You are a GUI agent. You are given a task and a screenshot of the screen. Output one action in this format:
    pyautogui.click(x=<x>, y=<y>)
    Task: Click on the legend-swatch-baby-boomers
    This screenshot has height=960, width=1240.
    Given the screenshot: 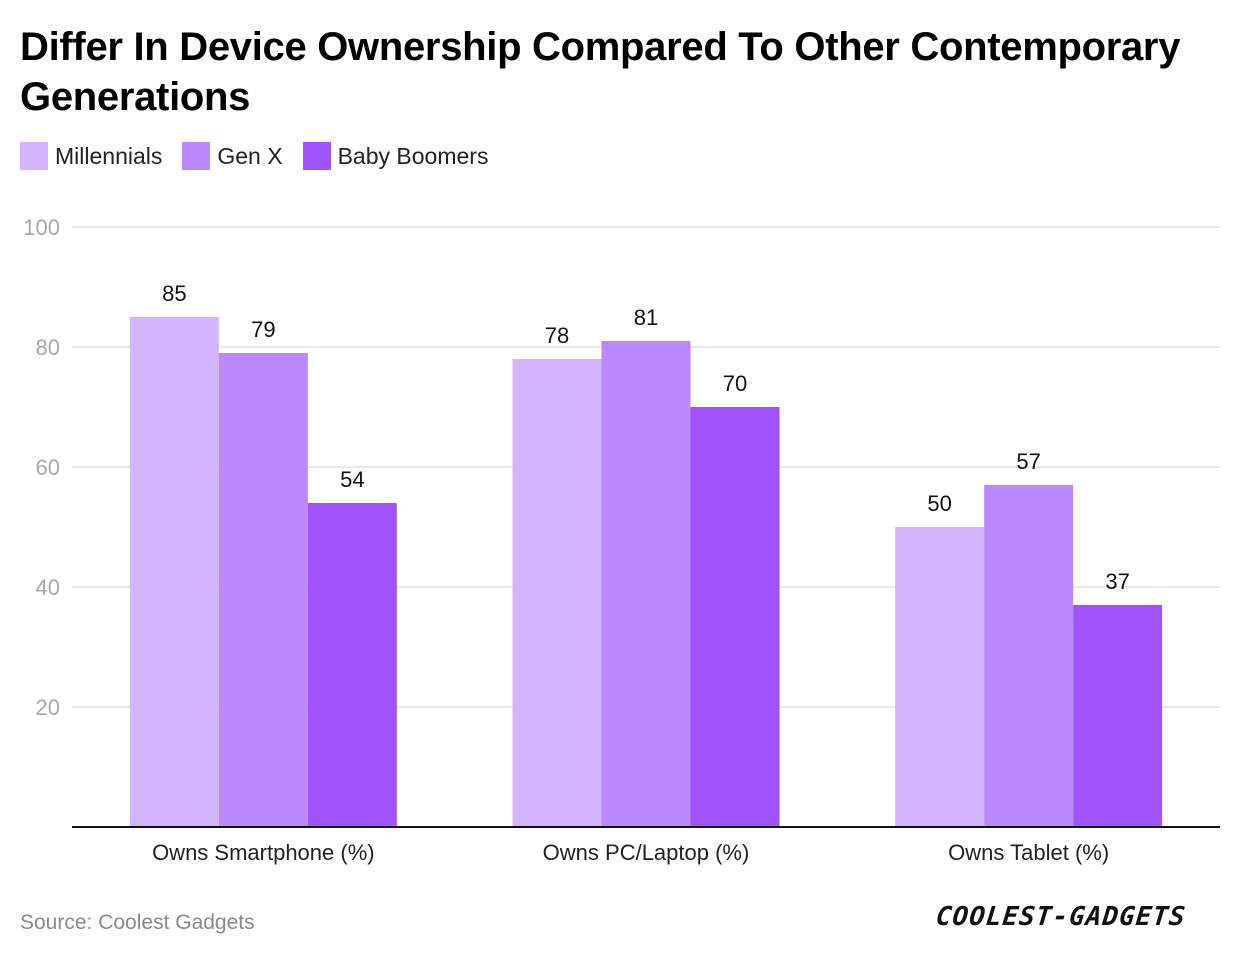 What is the action you would take?
    pyautogui.click(x=316, y=156)
    